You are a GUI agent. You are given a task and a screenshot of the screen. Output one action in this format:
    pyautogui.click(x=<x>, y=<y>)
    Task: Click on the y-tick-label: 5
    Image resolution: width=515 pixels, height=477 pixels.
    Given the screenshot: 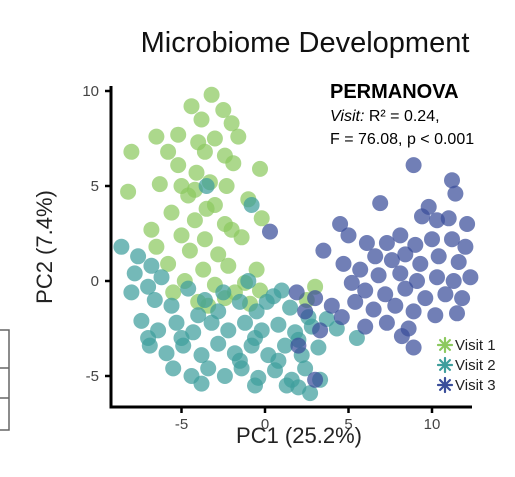 What is the action you would take?
    pyautogui.click(x=95, y=186)
    